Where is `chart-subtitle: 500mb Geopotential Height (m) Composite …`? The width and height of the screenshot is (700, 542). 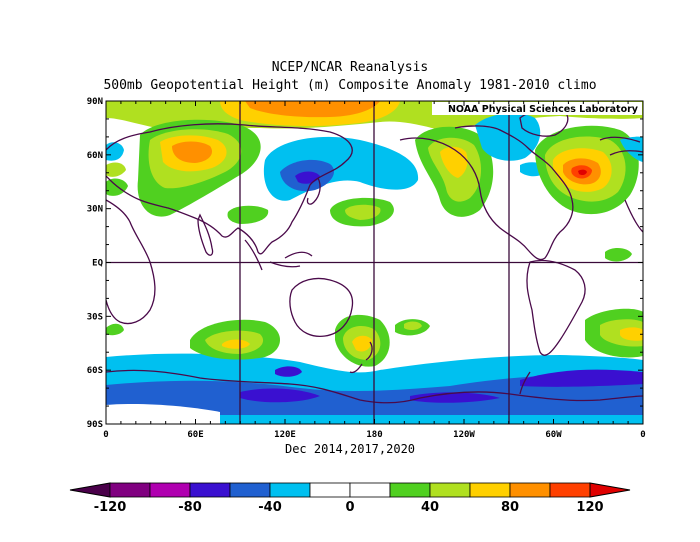 chart-subtitle: 500mb Geopotential Height (m) Composite … is located at coordinates (350, 85).